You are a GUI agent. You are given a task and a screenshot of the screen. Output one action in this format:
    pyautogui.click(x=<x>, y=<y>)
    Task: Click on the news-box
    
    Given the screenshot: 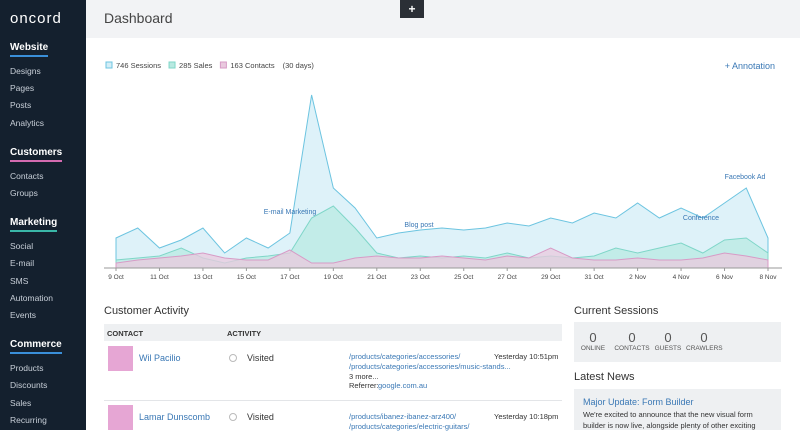 What is the action you would take?
    pyautogui.click(x=677, y=409)
    